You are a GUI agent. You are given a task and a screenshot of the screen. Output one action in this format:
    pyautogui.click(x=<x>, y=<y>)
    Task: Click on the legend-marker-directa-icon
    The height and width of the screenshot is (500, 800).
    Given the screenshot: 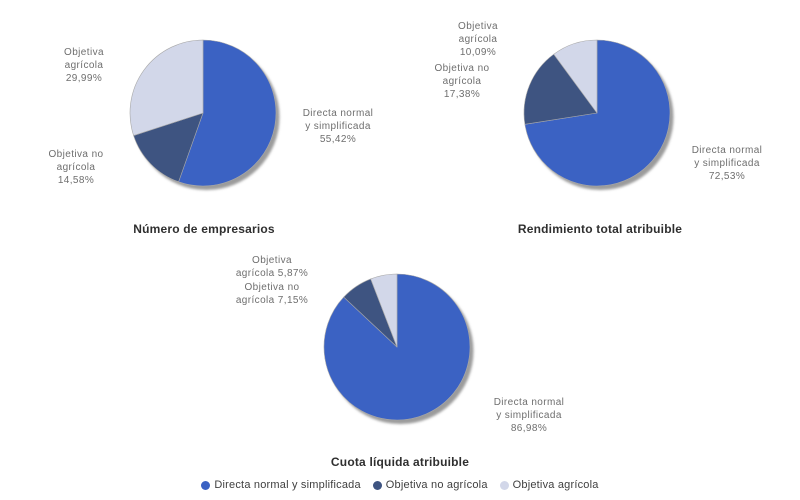 What is the action you would take?
    pyautogui.click(x=206, y=485)
    